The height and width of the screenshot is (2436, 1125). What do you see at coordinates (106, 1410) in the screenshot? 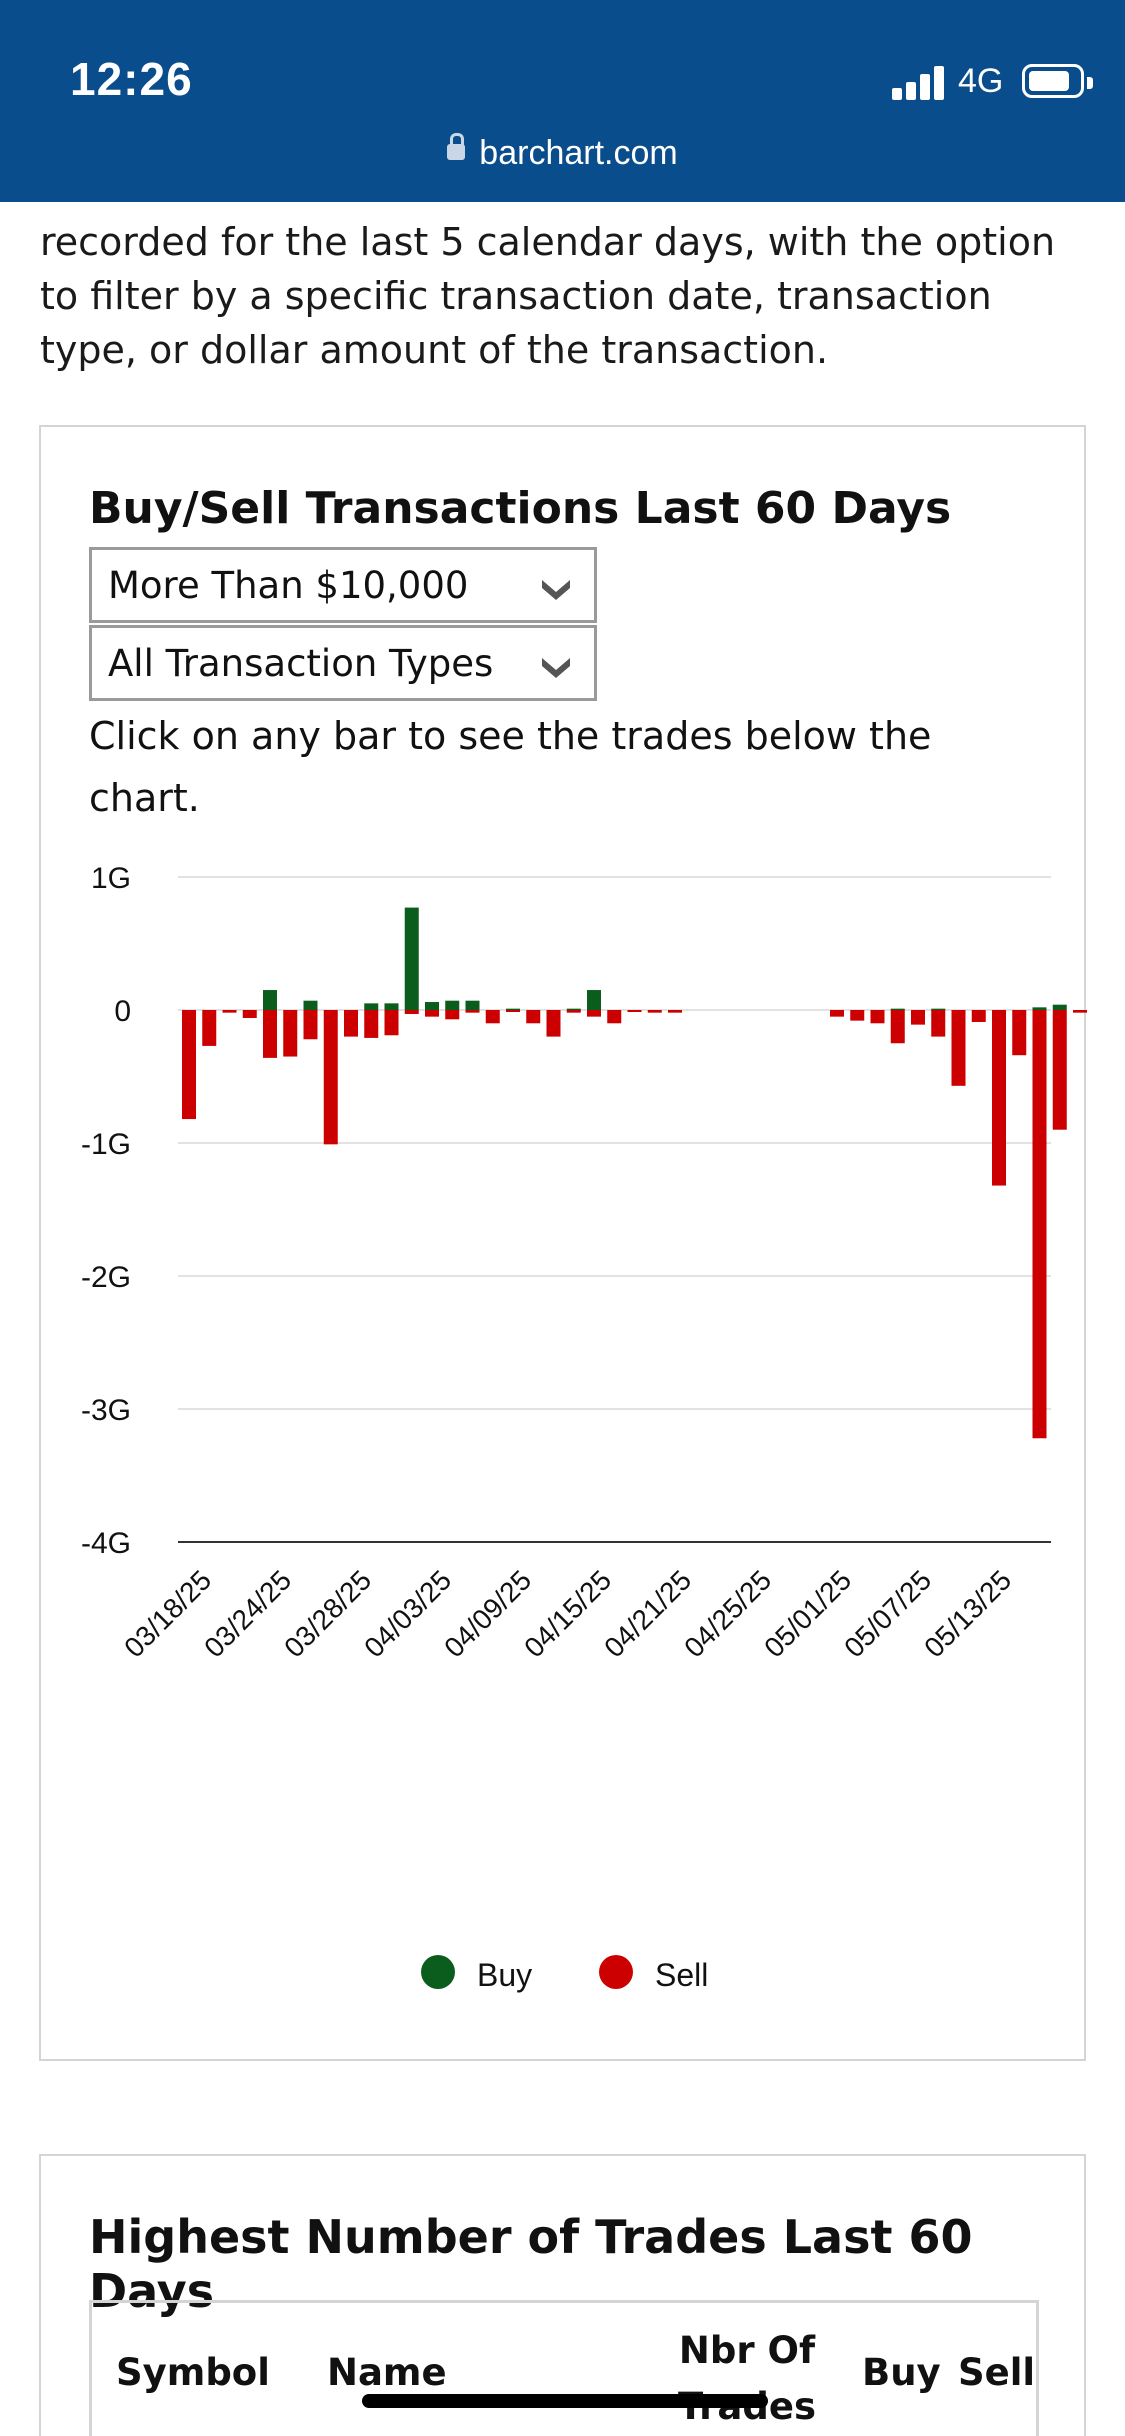
I see `y-tick-label: -3G` at bounding box center [106, 1410].